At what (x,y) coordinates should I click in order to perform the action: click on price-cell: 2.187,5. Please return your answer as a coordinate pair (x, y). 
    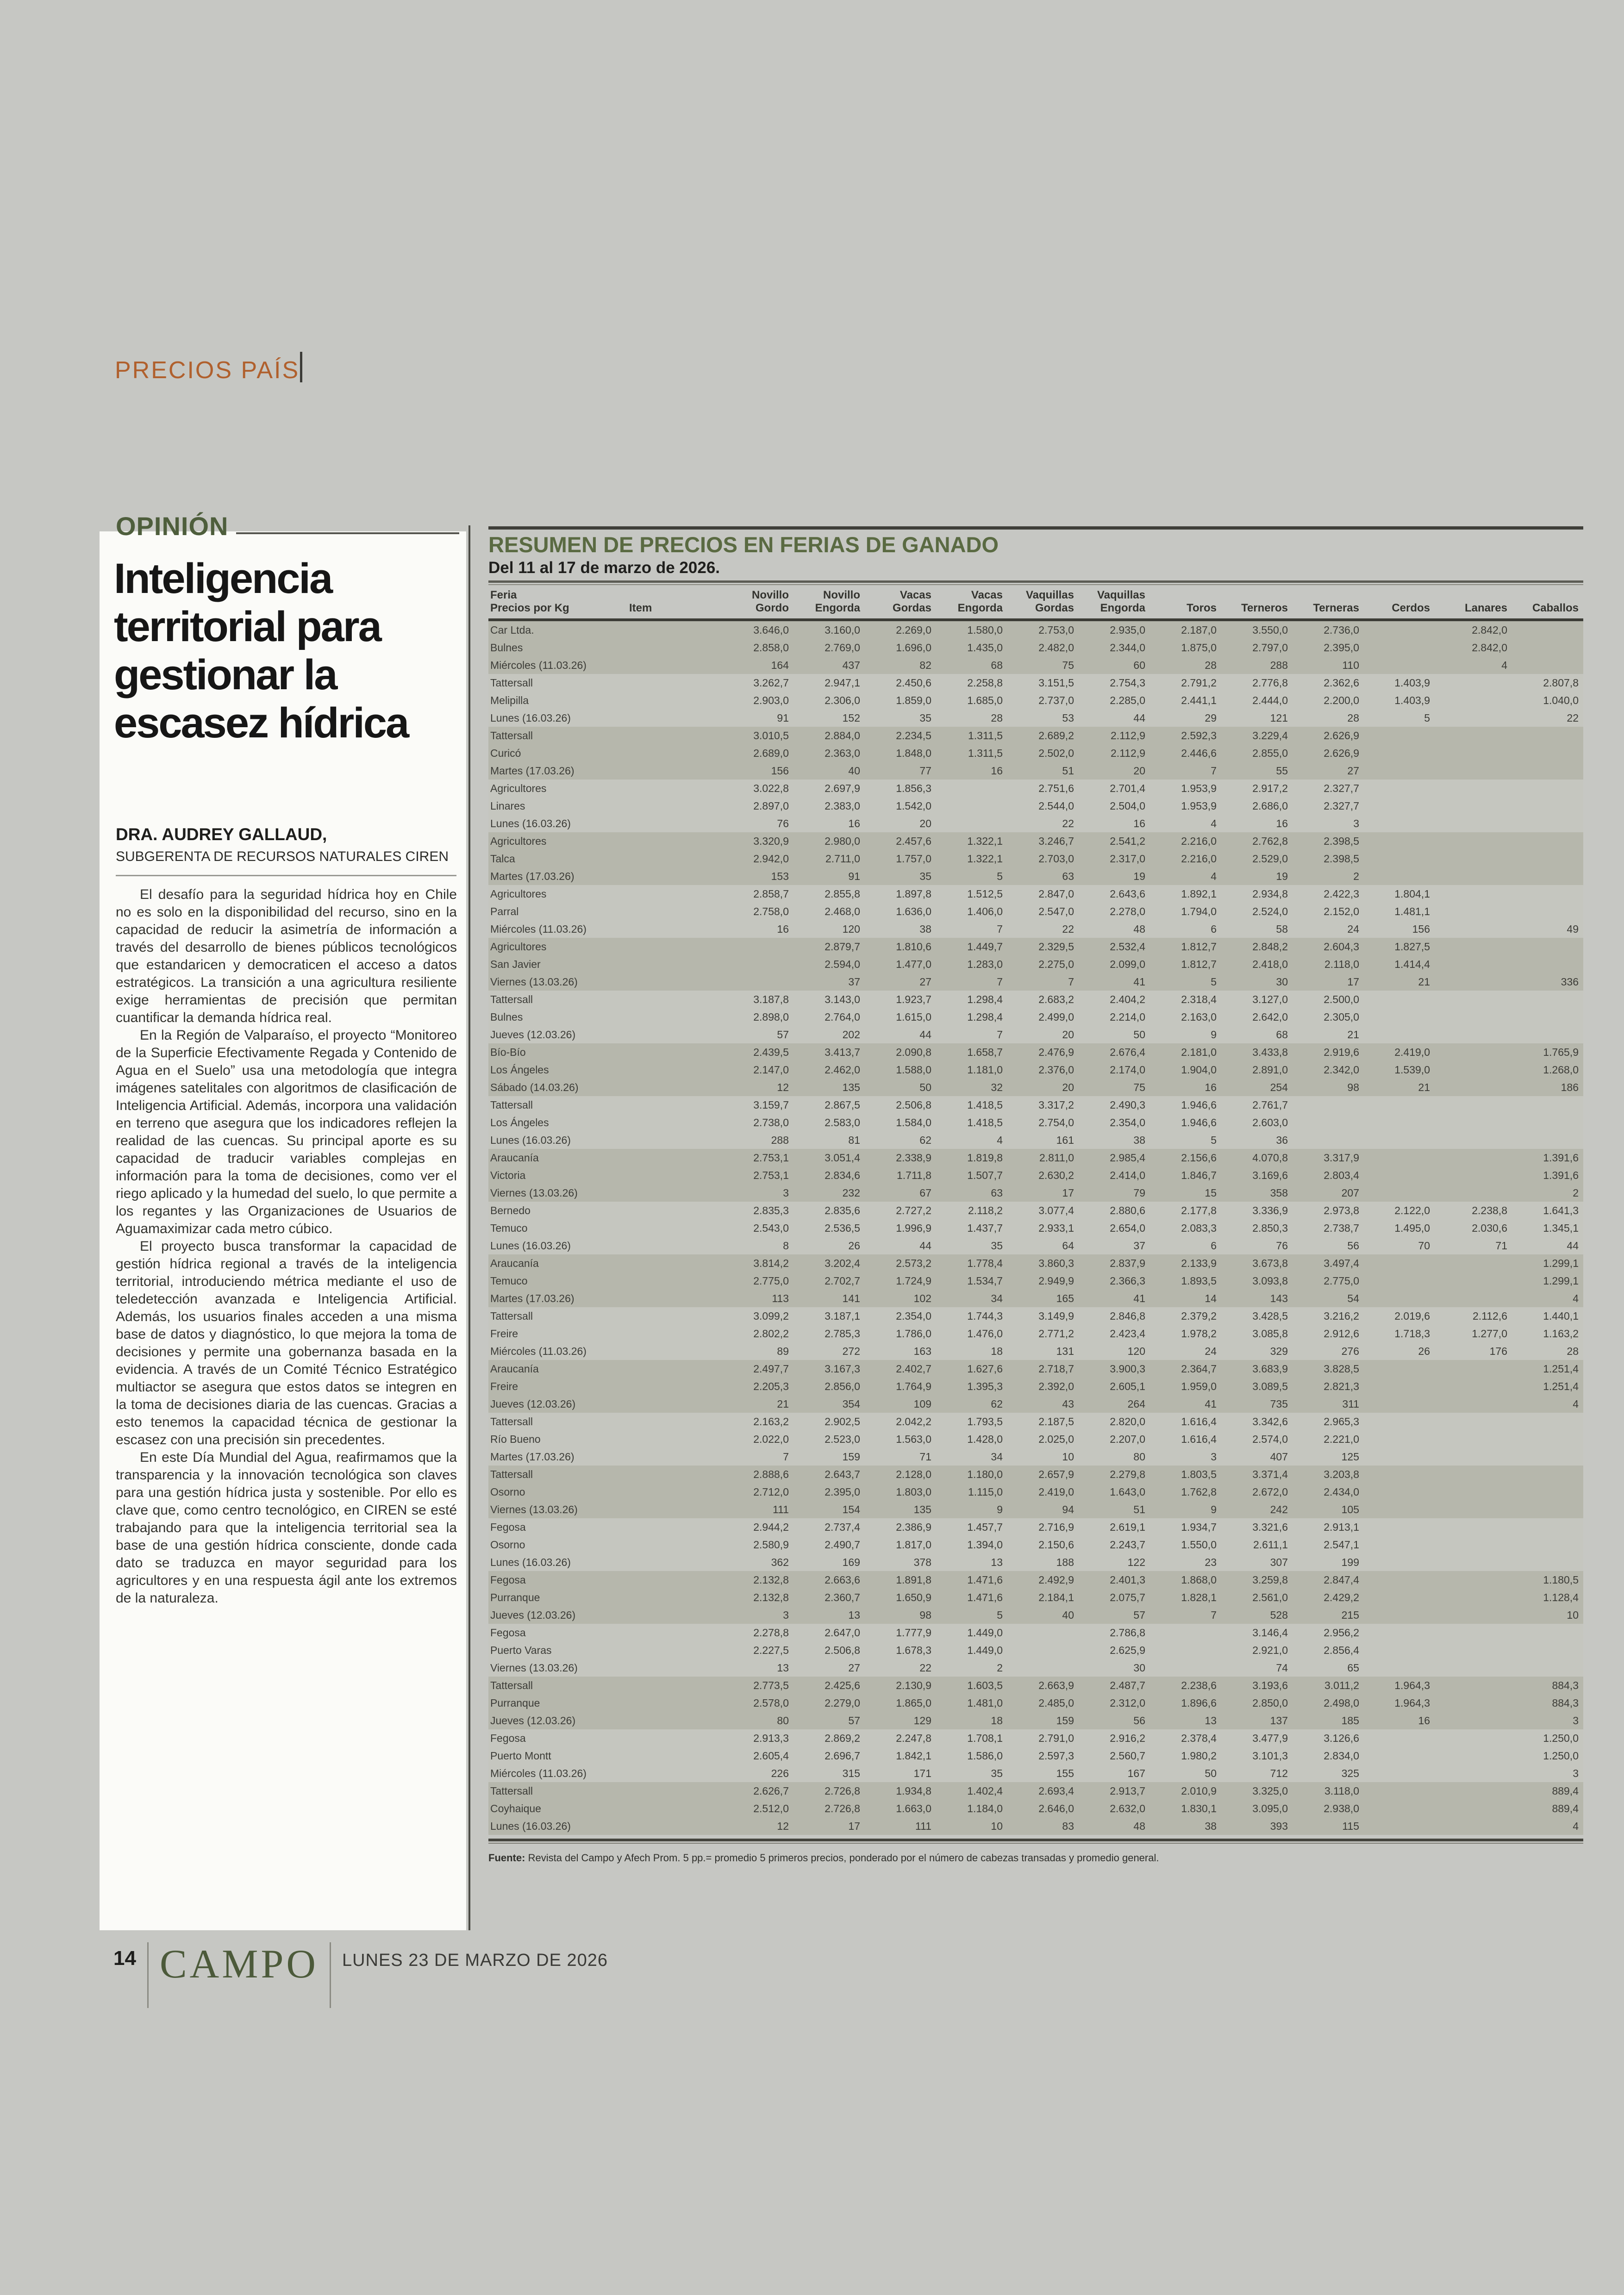
    Looking at the image, I should click on (1056, 1421).